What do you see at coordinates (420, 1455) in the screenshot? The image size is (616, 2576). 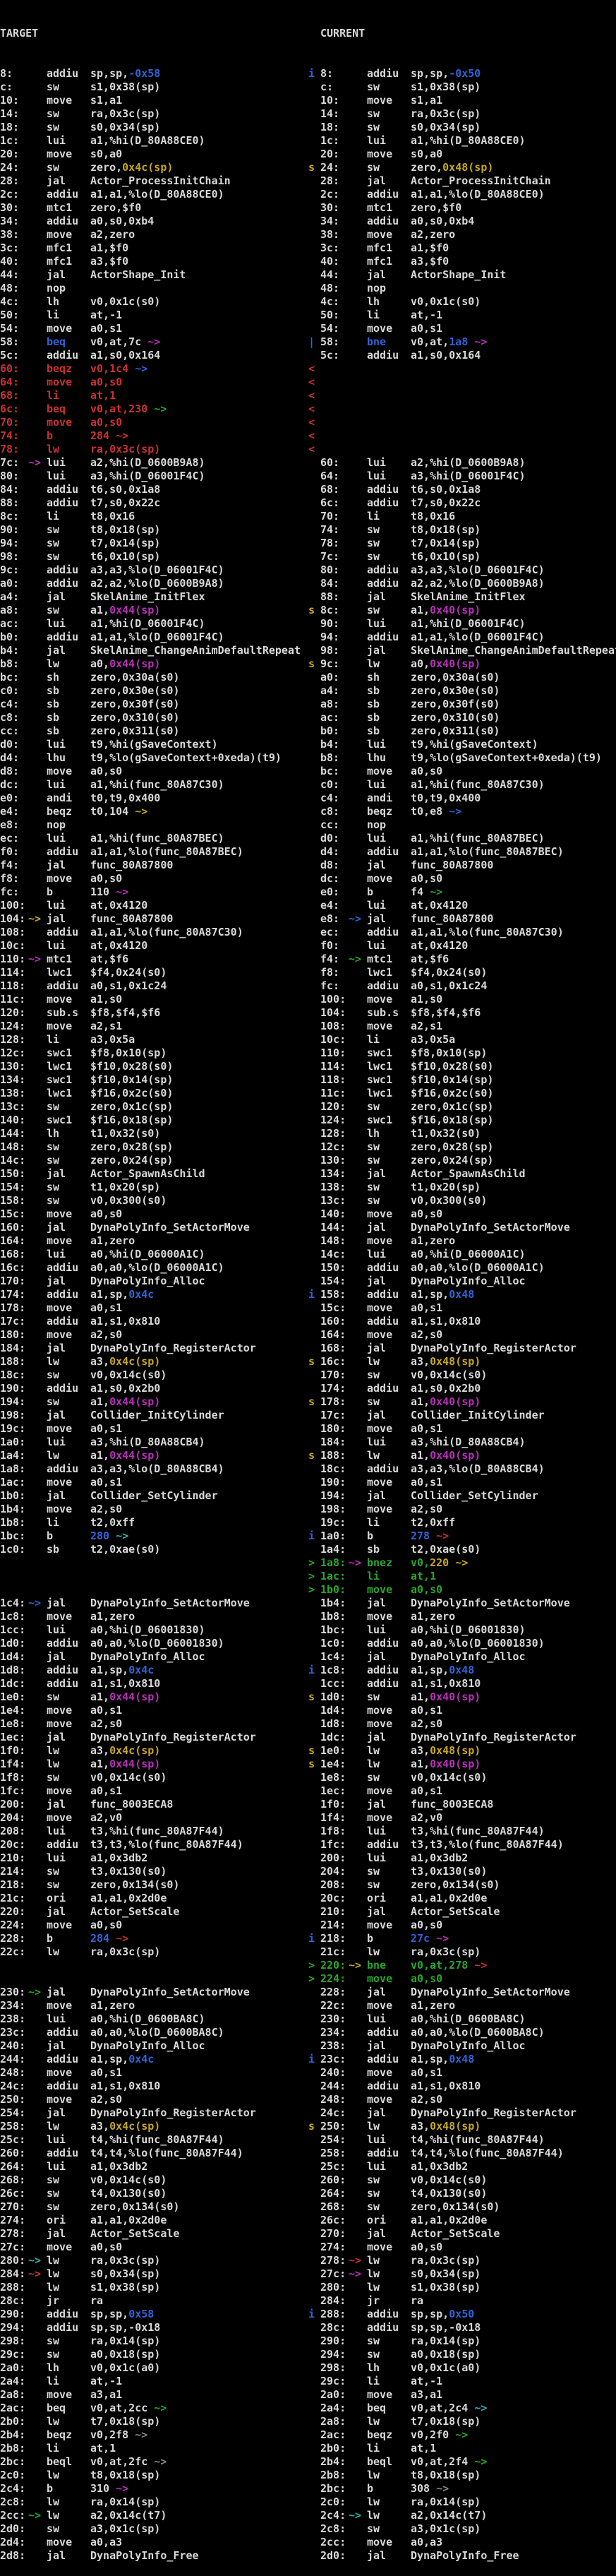 I see `operand: a1,` at bounding box center [420, 1455].